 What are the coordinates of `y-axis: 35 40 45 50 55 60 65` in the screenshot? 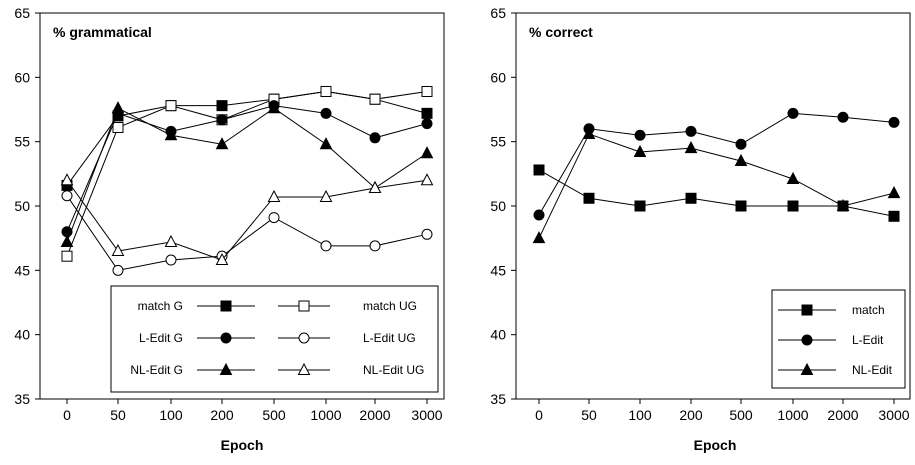 It's located at (27, 206).